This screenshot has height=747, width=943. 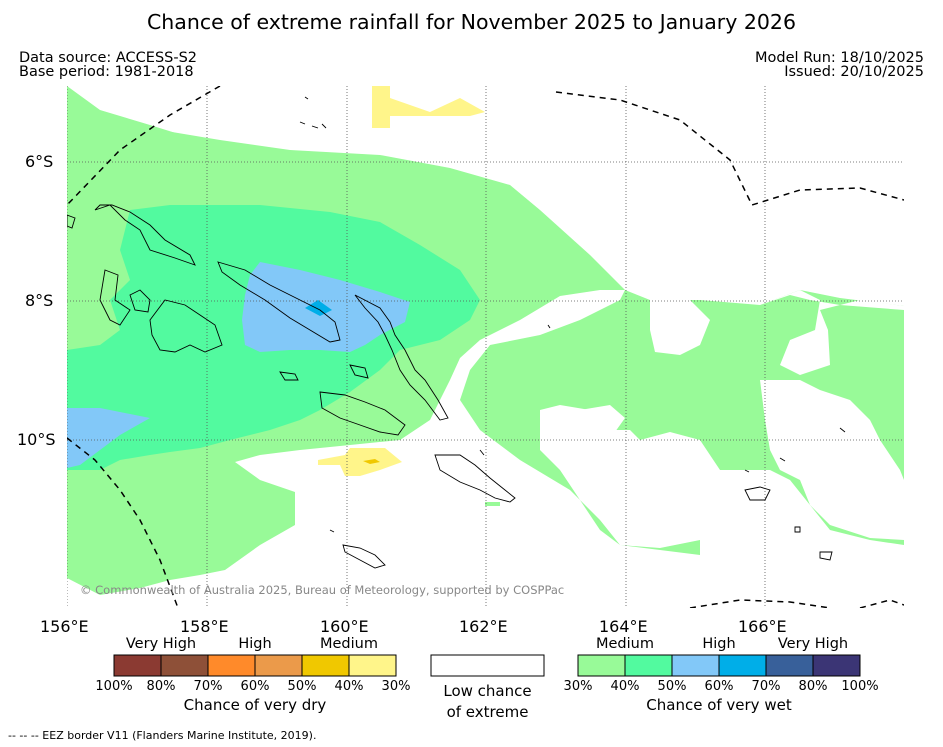 What do you see at coordinates (719, 686) in the screenshot?
I see `wet-pct: 60%` at bounding box center [719, 686].